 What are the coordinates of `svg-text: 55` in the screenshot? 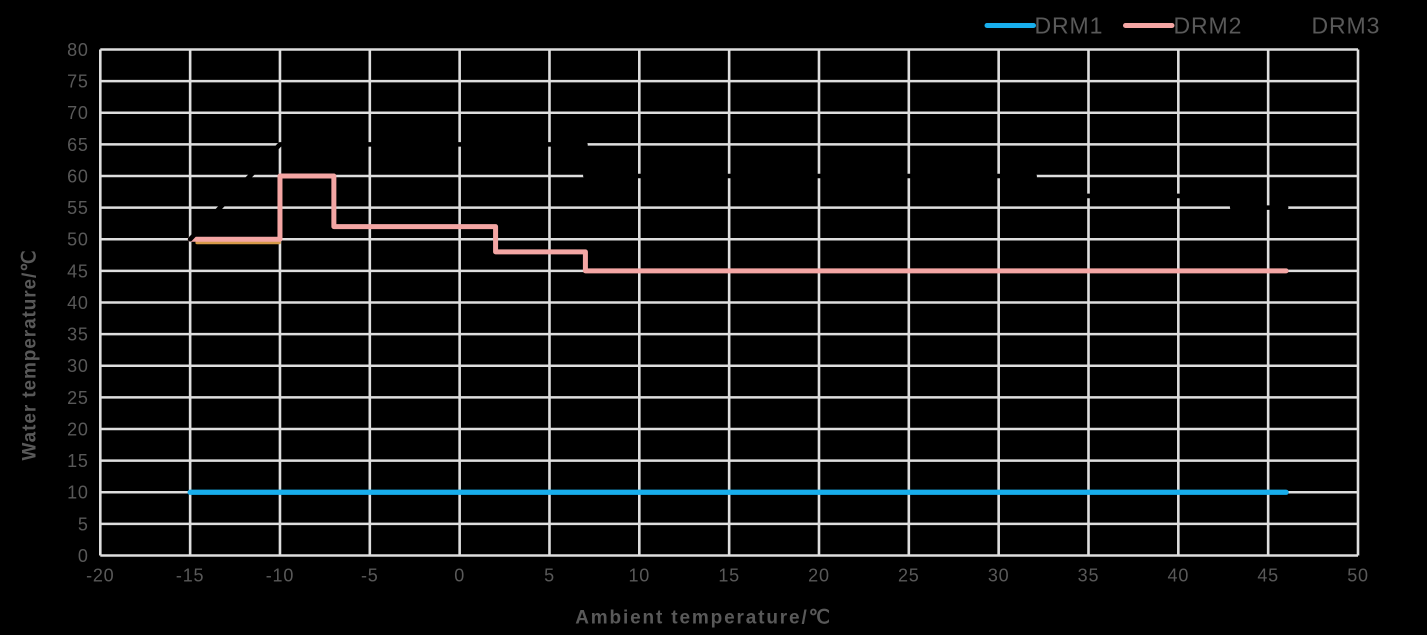 It's located at (78, 208).